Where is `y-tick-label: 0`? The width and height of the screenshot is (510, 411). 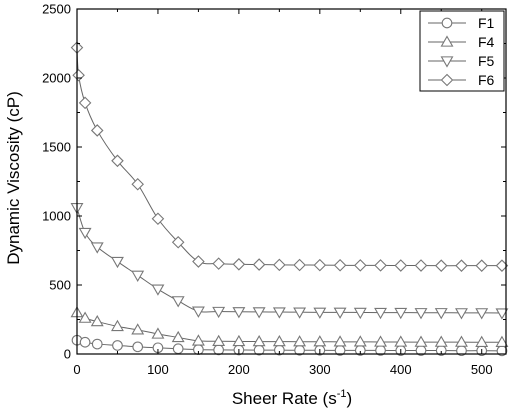 y-tick-label: 0 is located at coordinates (67, 354).